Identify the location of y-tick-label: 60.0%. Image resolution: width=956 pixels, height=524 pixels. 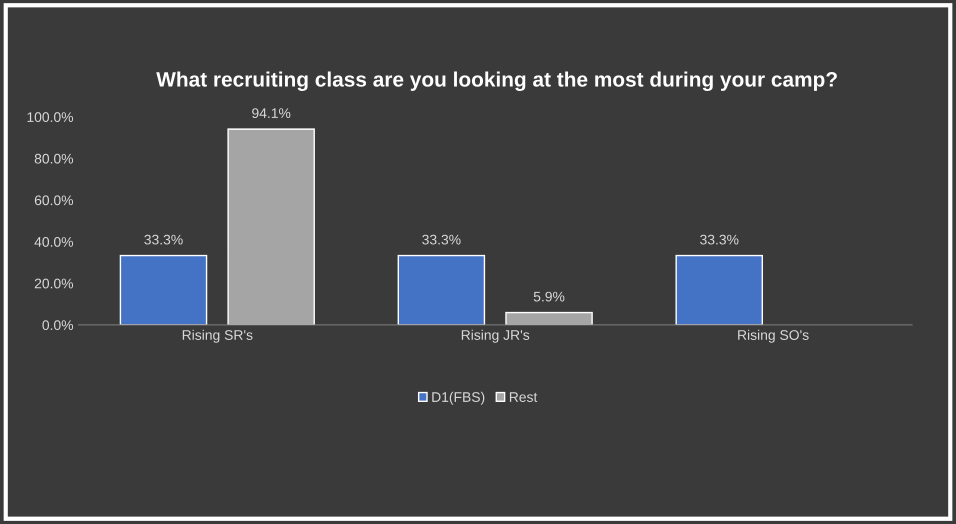
(54, 200).